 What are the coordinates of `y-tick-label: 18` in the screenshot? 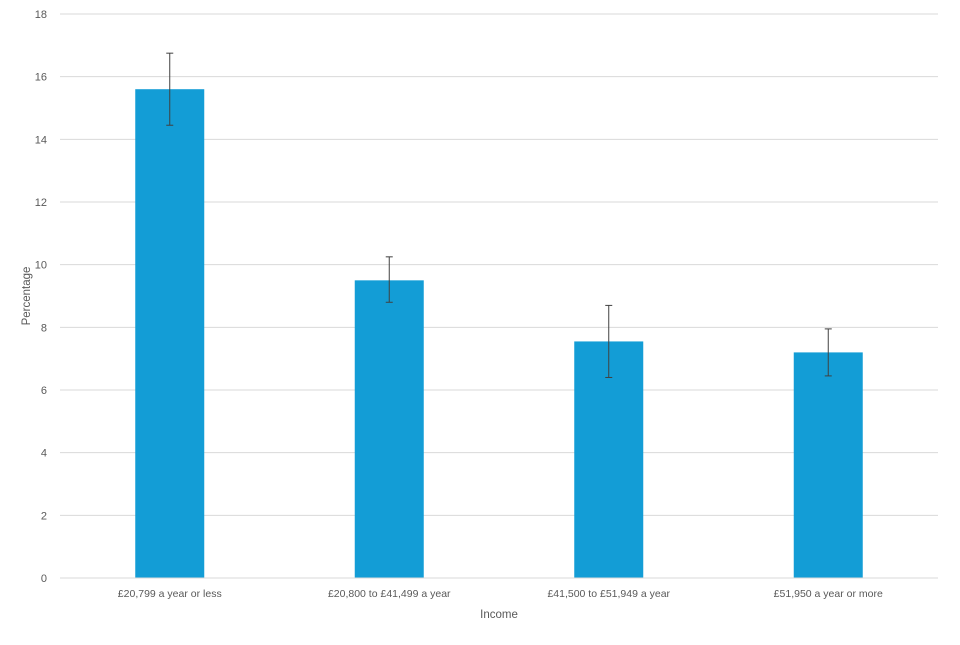 It's located at (41, 15).